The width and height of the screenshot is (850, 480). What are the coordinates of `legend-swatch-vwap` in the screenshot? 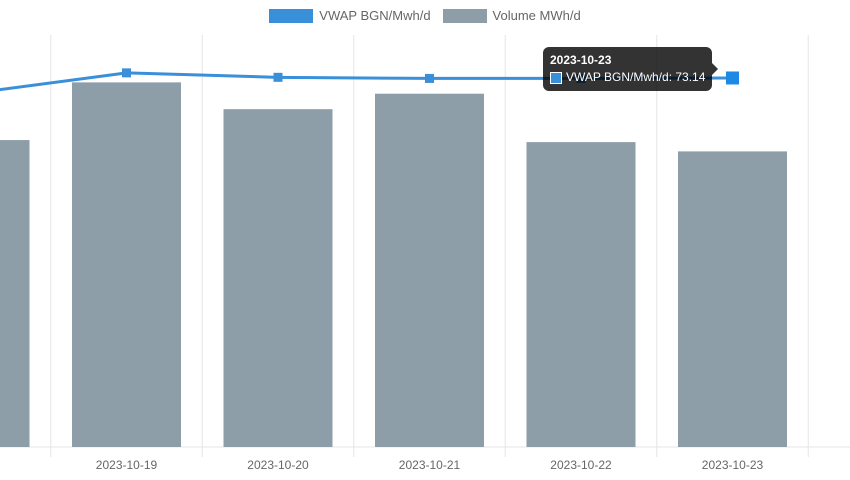 It's located at (291, 15).